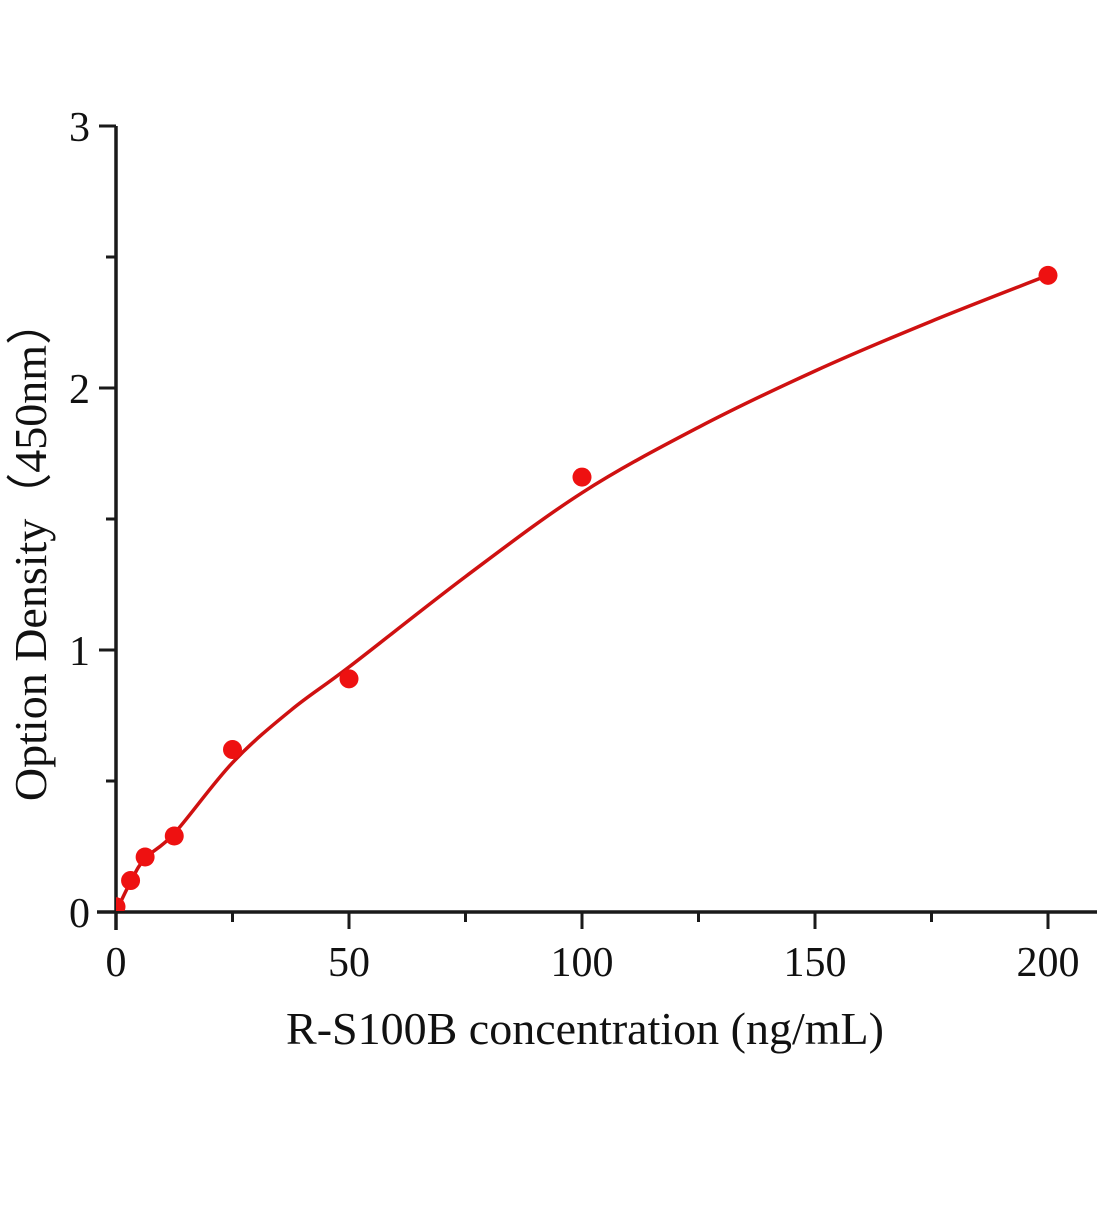  Describe the element at coordinates (79, 390) in the screenshot. I see `y-tick-label: 2` at that location.